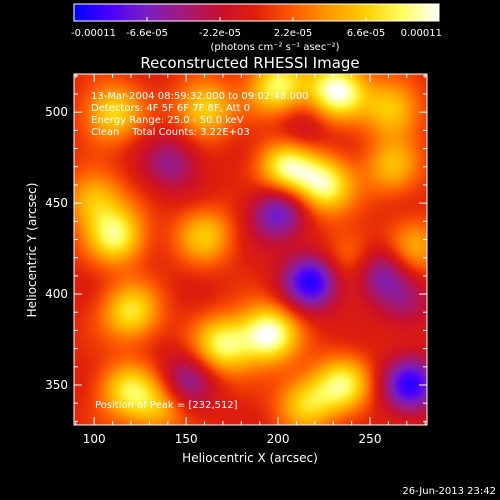 The width and height of the screenshot is (500, 500). What do you see at coordinates (249, 63) in the screenshot?
I see `chart-title: Reconstructed RHESSI Image` at bounding box center [249, 63].